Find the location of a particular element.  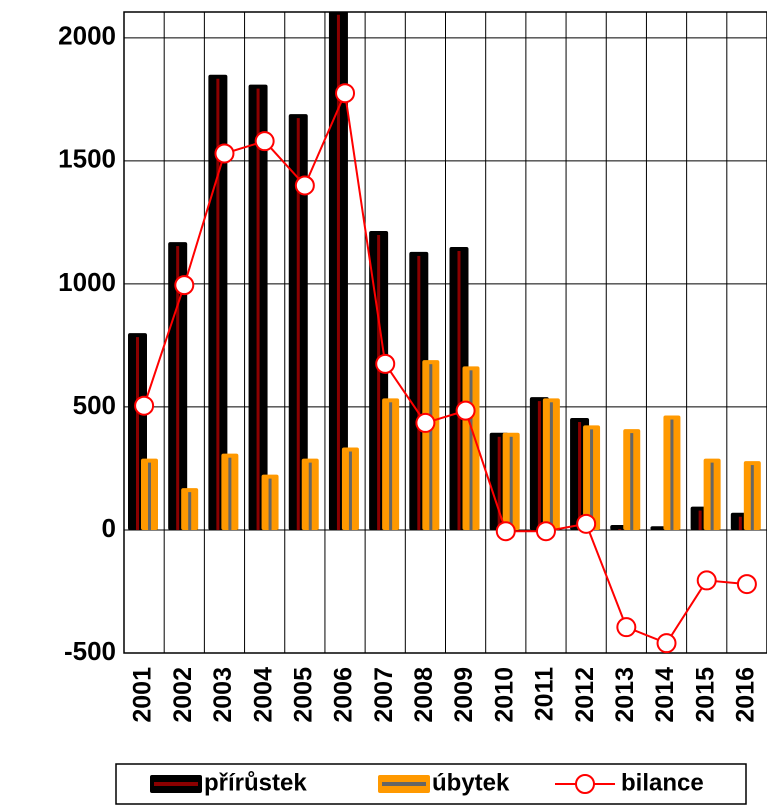

y-tick-label: -500 is located at coordinates (90, 651).